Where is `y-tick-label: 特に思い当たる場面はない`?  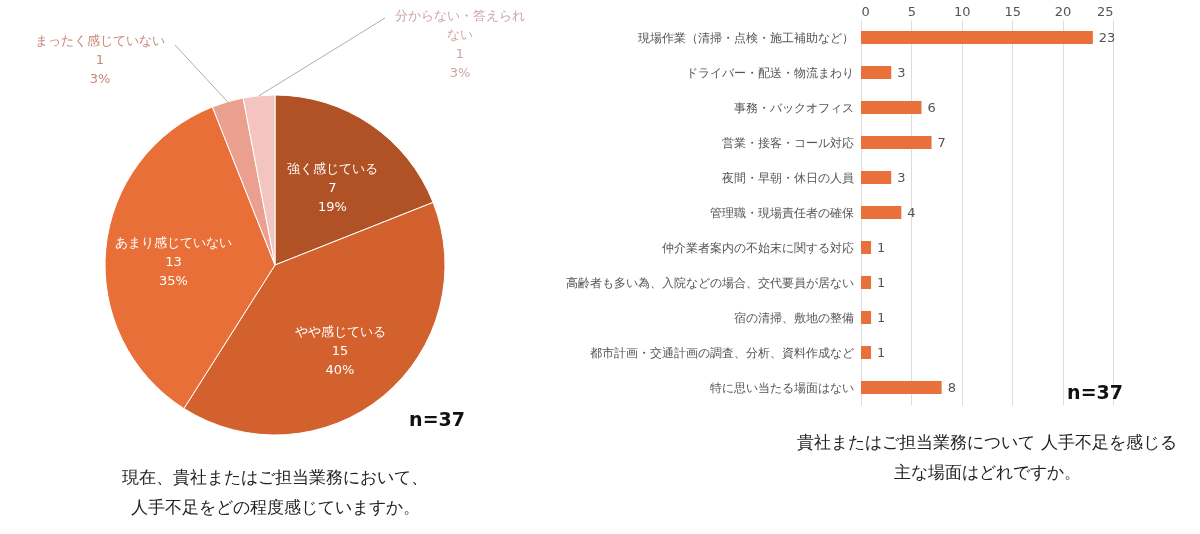 y-tick-label: 特に思い当たる場面はない is located at coordinates (781, 387).